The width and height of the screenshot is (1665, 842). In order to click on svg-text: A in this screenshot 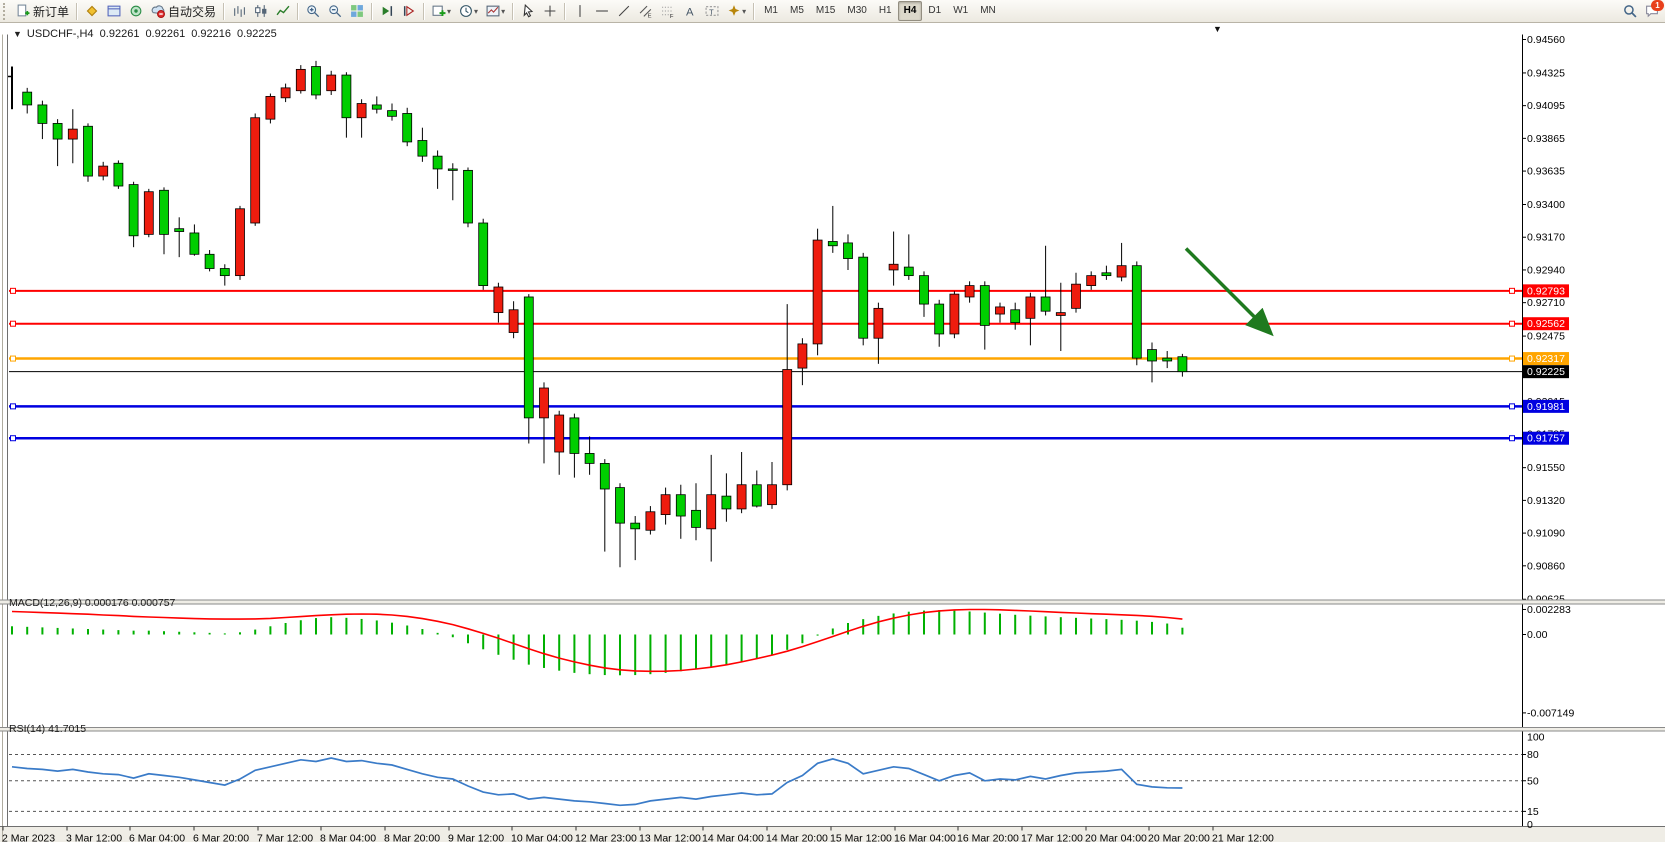, I will do `click(690, 12)`.